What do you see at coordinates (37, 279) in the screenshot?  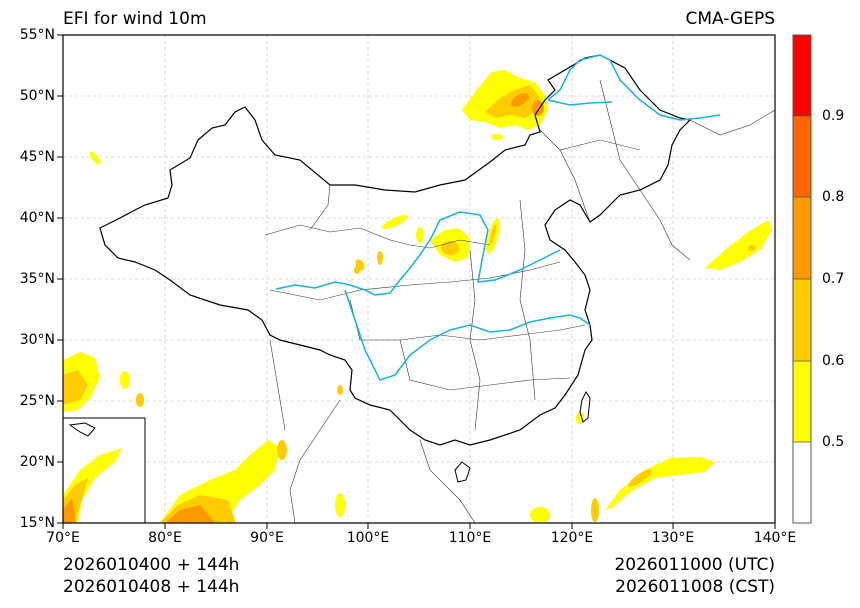 I see `ytick-35n: 35°N` at bounding box center [37, 279].